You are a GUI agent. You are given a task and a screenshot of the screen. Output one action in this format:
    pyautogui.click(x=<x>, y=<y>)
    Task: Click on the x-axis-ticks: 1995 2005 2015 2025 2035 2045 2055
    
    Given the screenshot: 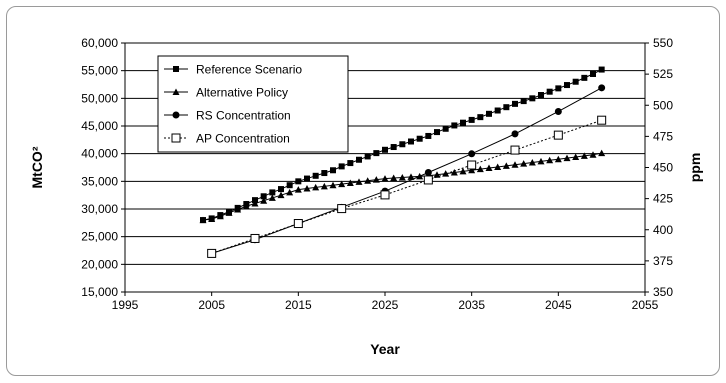 What is the action you would take?
    pyautogui.click(x=385, y=302)
    